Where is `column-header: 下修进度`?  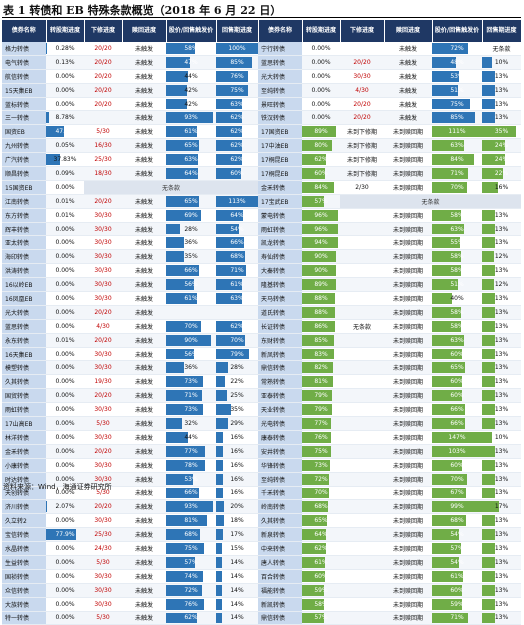
column-header: 下修进度 is located at coordinates (103, 31).